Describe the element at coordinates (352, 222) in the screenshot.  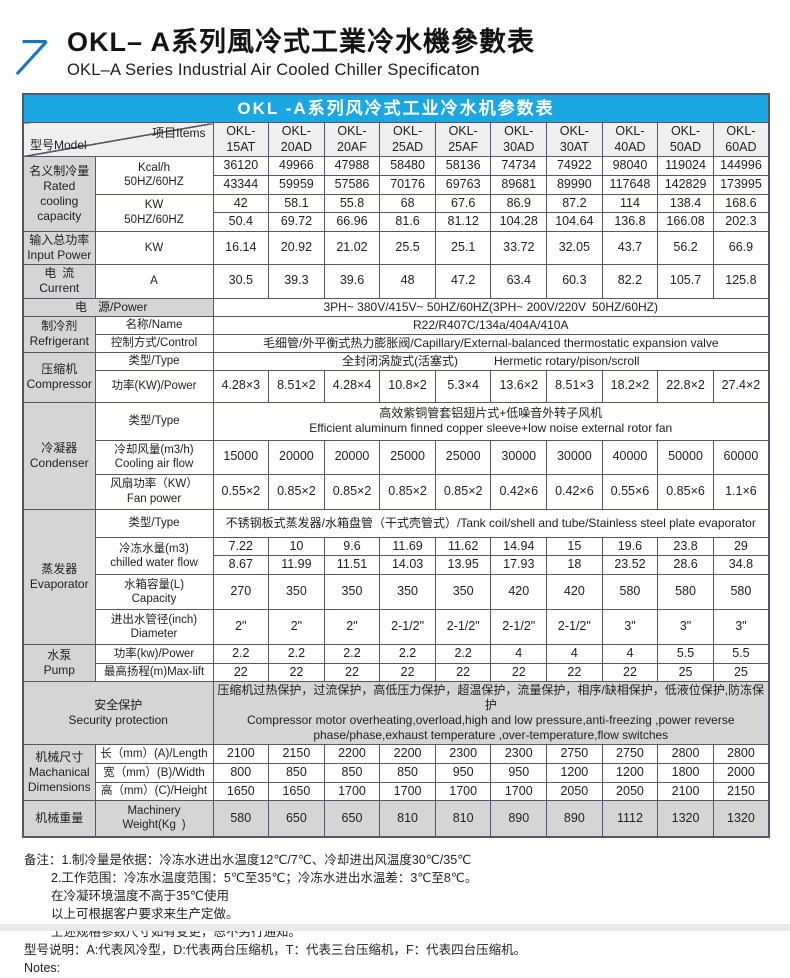
I see `data-cell: 66.96` at that location.